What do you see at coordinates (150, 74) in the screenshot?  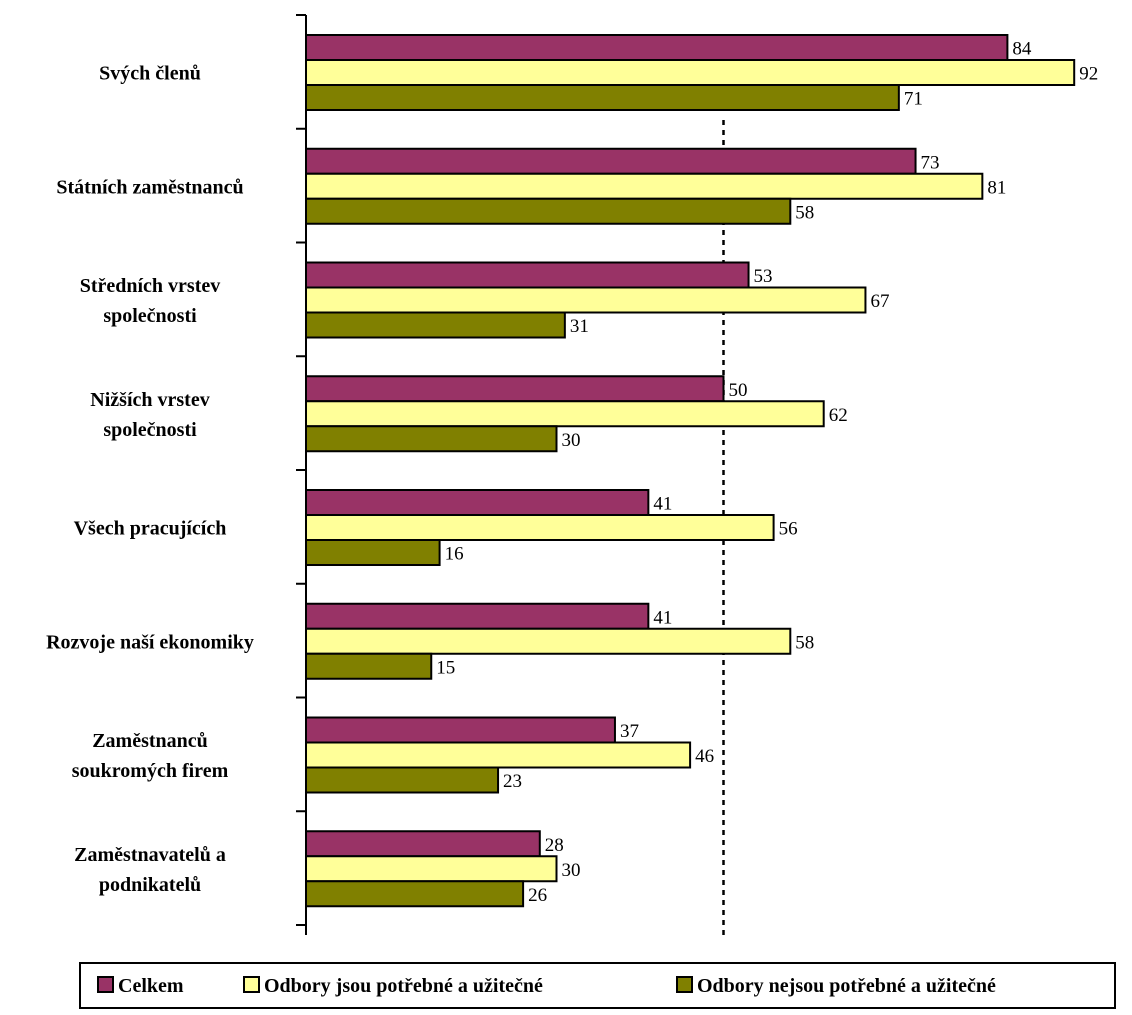 I see `category-label: Svých členů` at bounding box center [150, 74].